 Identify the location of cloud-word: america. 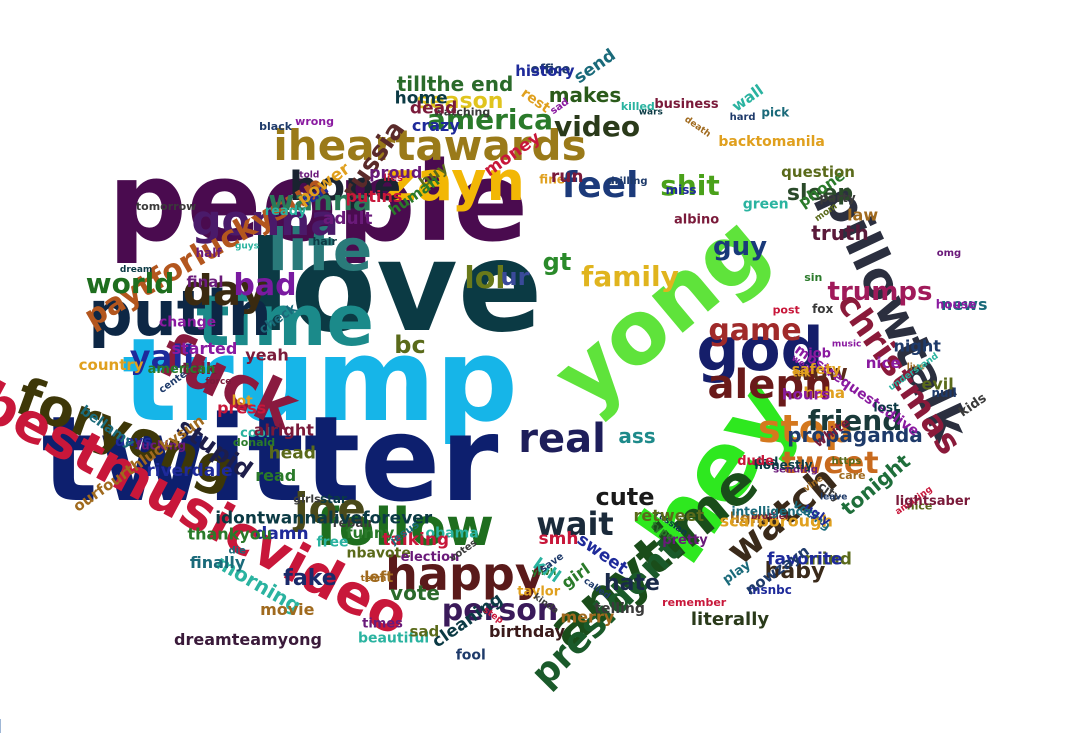
(490, 119).